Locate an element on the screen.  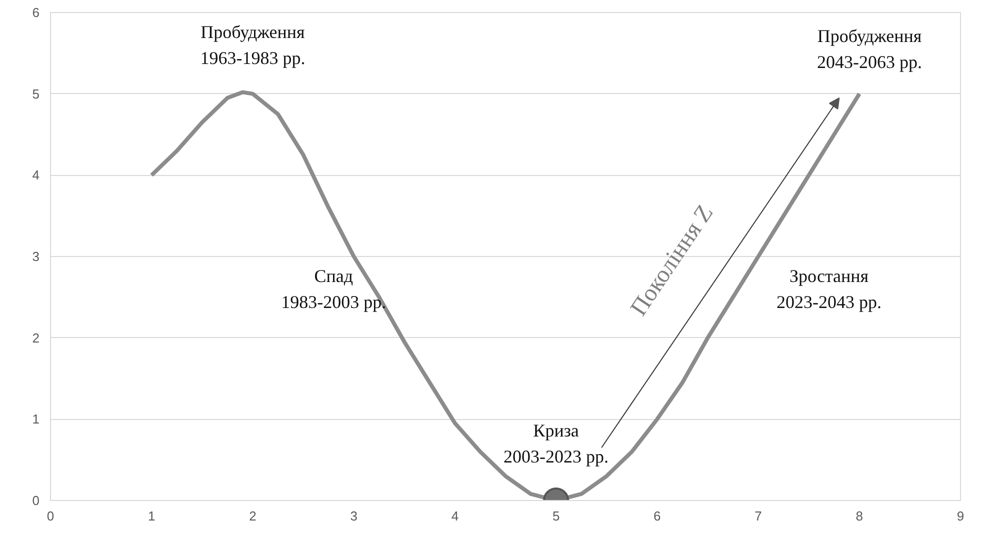
y-tick-label: 0 is located at coordinates (36, 500).